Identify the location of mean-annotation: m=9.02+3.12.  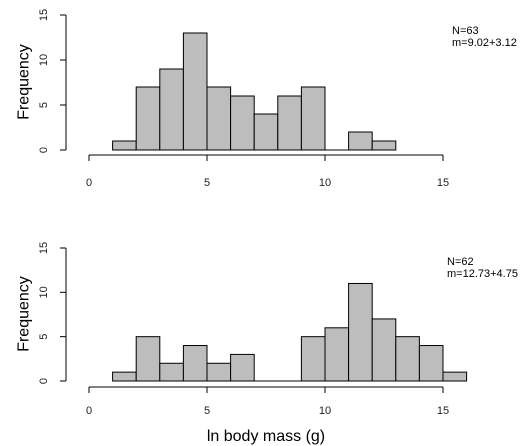
(484, 43).